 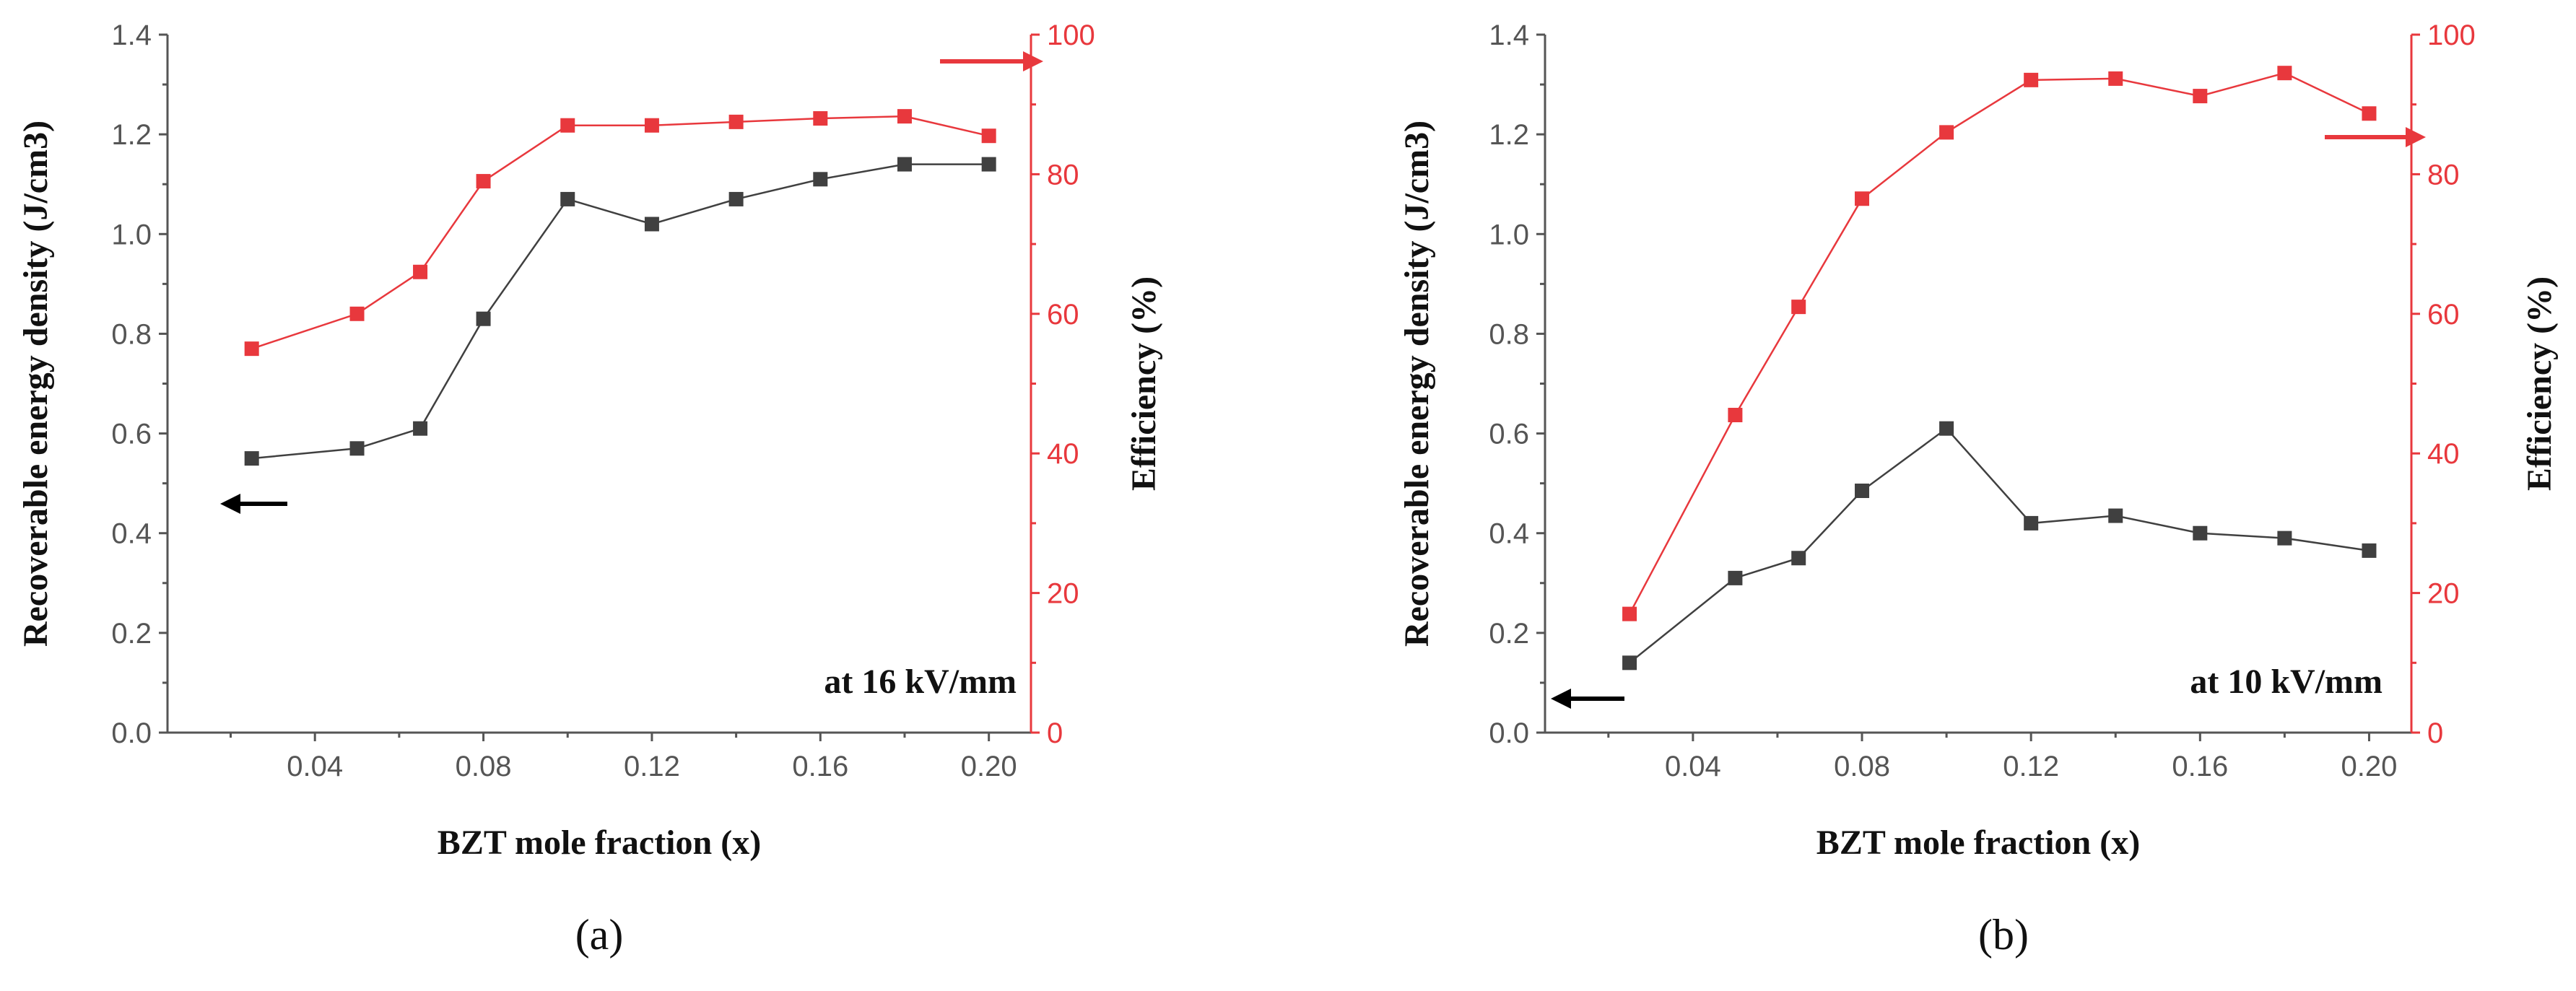 I want to click on panel-caption: (a), so click(x=599, y=935).